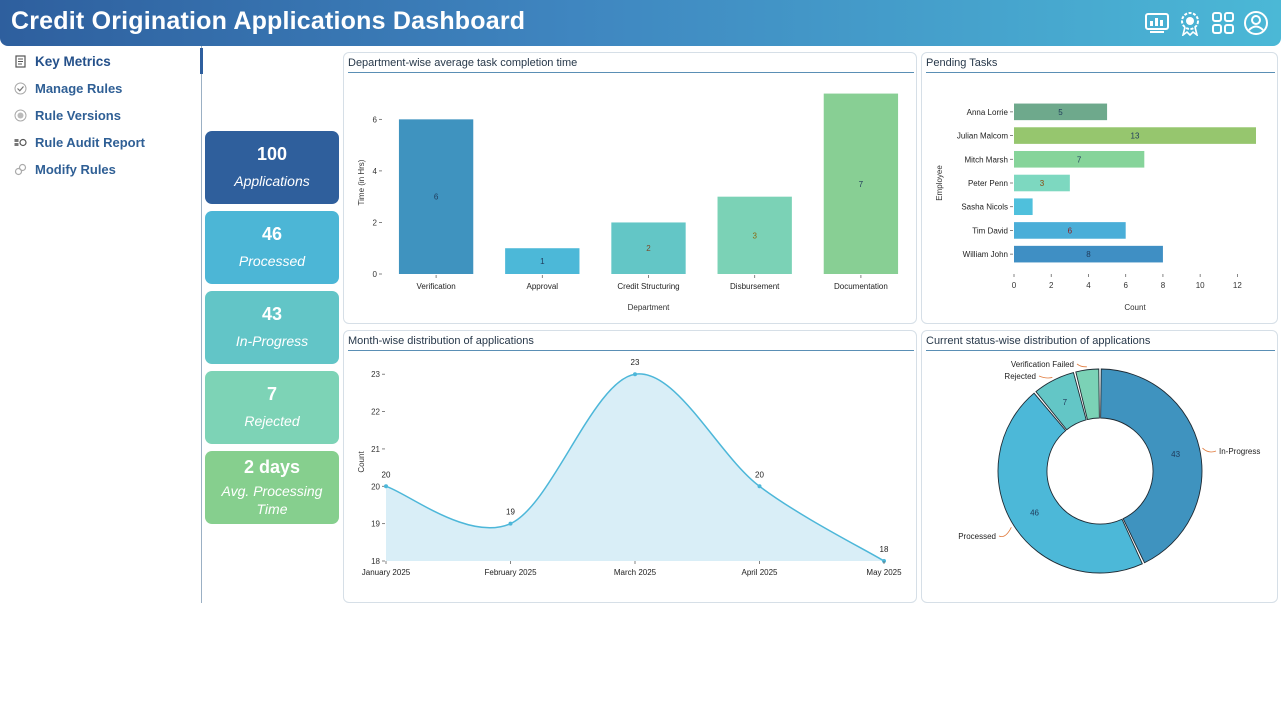 The image size is (1281, 720). Describe the element at coordinates (542, 261) in the screenshot. I see `bar-value-label: 1` at that location.